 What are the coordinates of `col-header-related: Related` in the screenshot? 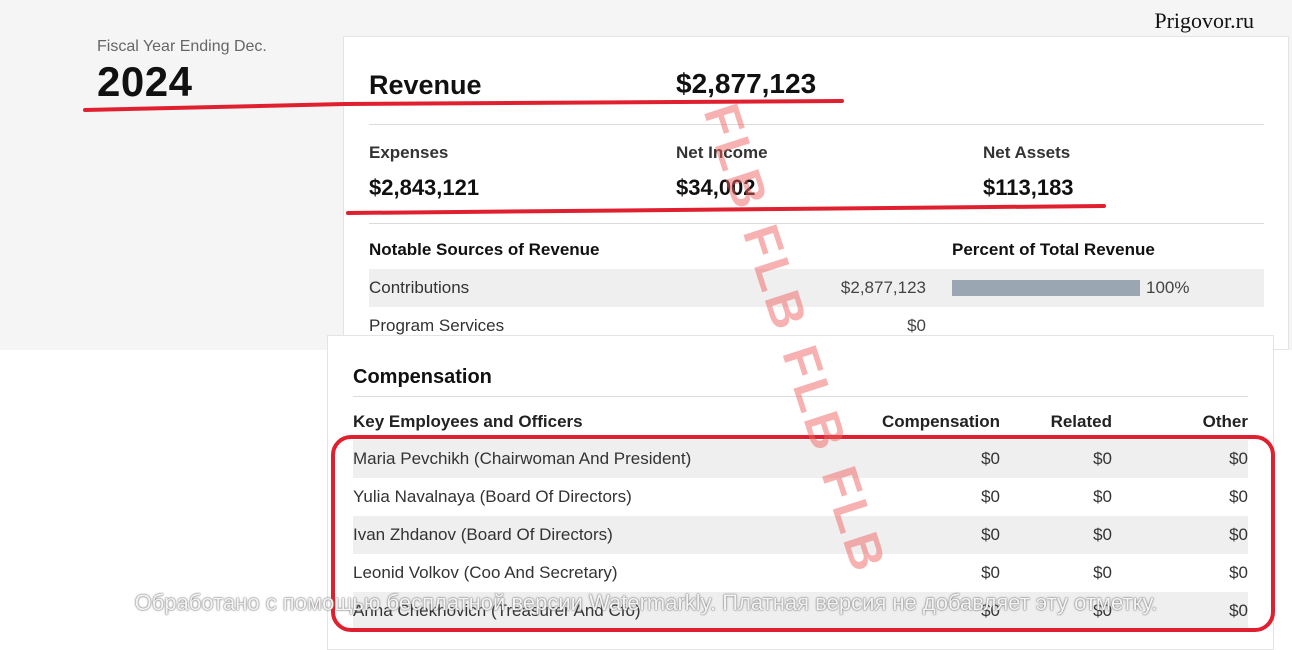 It's located at (1081, 421).